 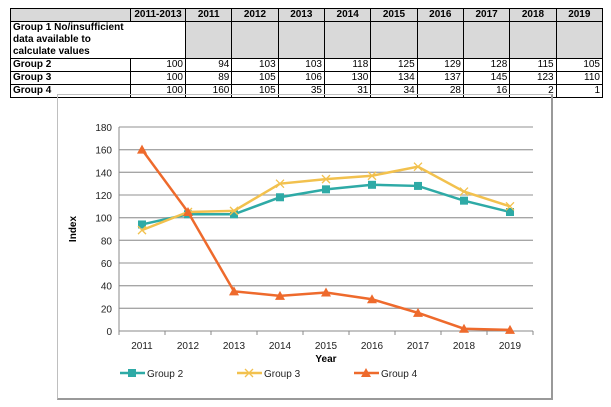 What do you see at coordinates (165, 374) in the screenshot?
I see `legend-label-group-2: Group 2` at bounding box center [165, 374].